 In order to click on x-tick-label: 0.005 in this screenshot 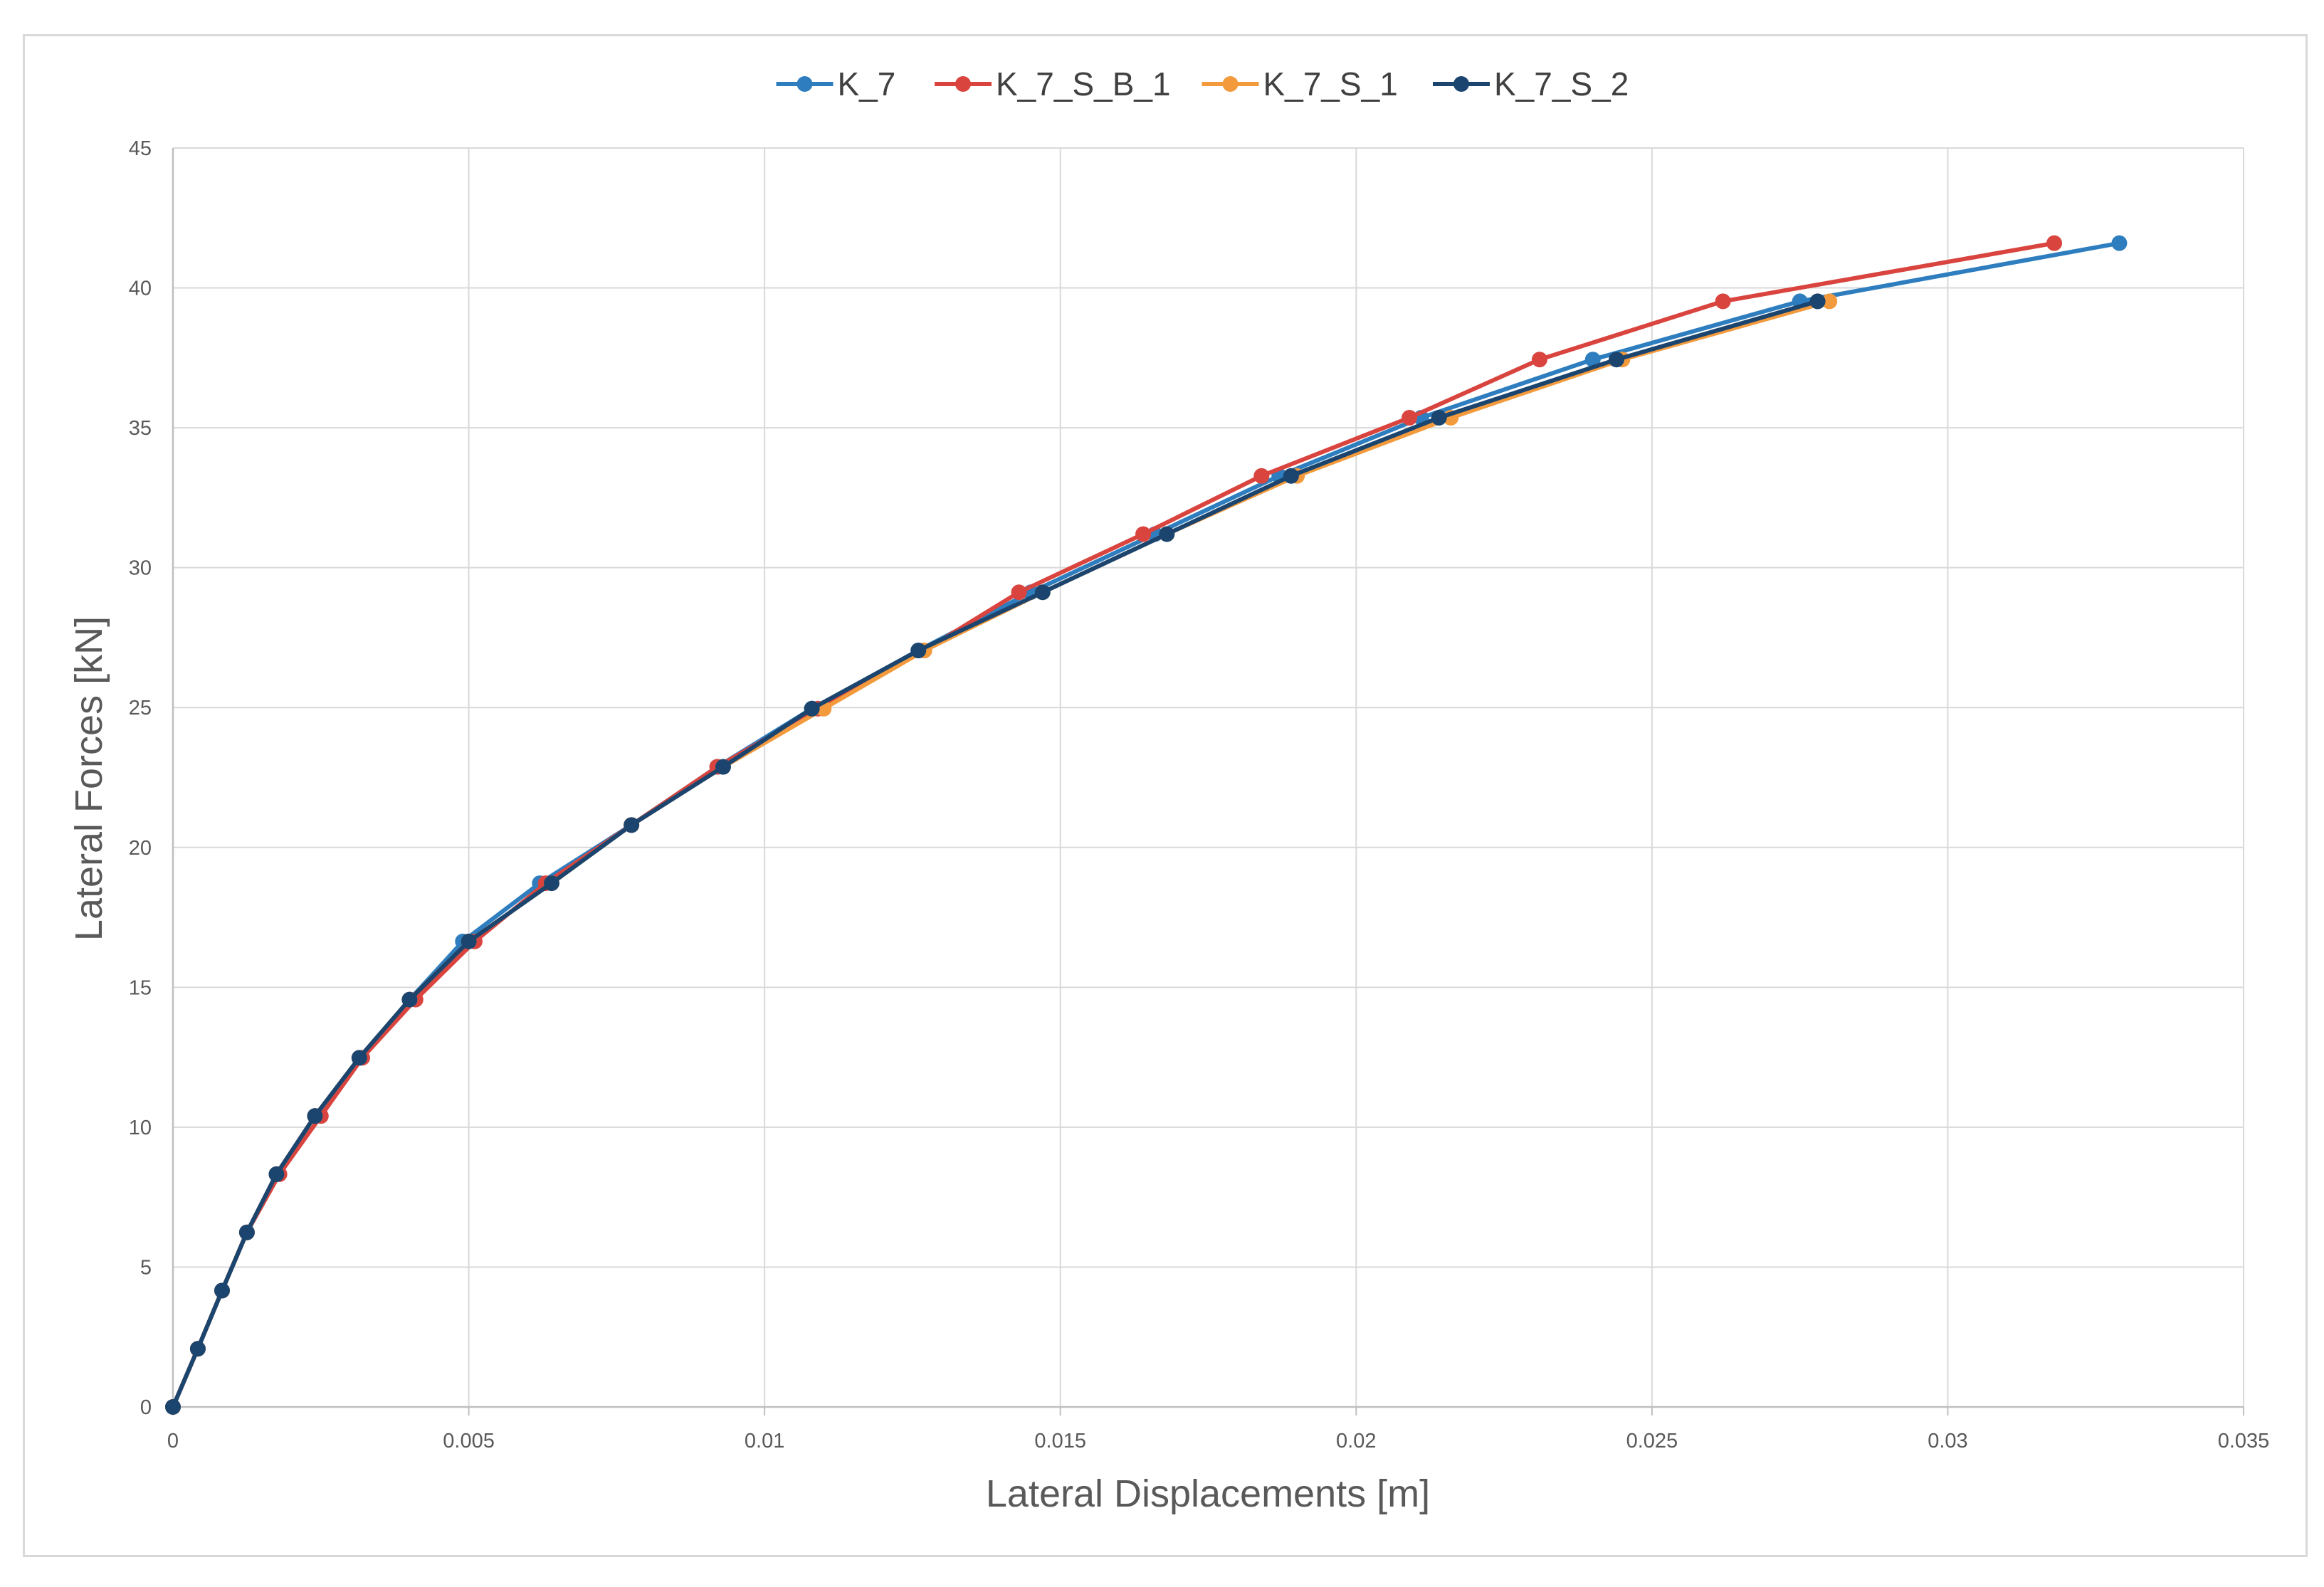, I will do `click(469, 1441)`.